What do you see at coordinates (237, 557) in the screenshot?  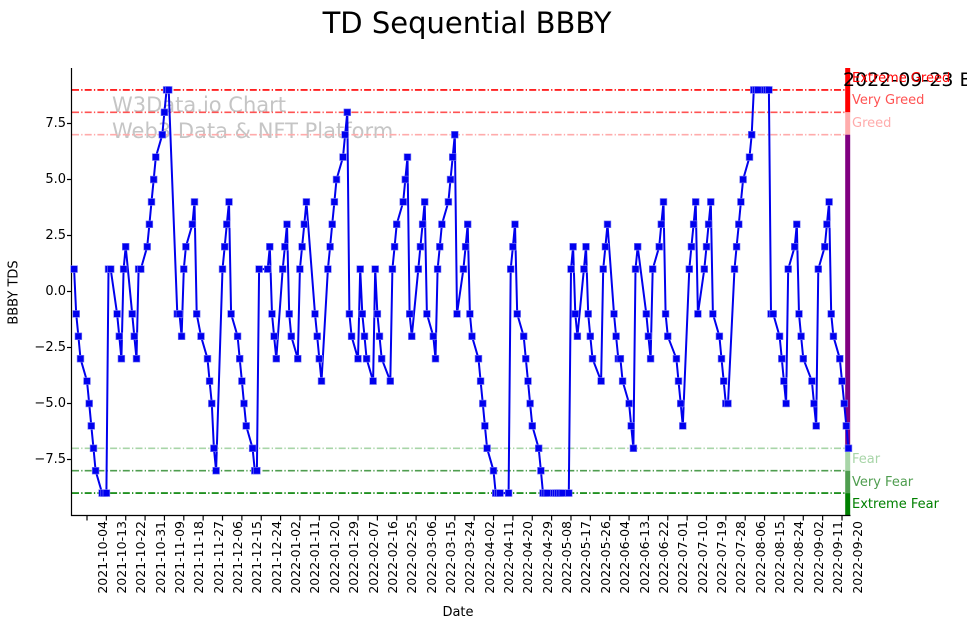 I see `x-tick-label: 2021-12-06` at bounding box center [237, 557].